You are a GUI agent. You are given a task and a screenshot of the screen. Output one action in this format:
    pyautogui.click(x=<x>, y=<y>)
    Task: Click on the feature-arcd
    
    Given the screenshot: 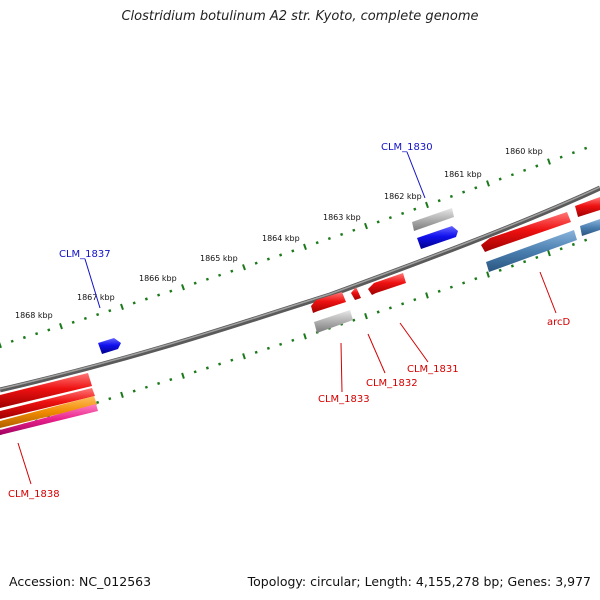 What is the action you would take?
    pyautogui.click(x=531, y=251)
    